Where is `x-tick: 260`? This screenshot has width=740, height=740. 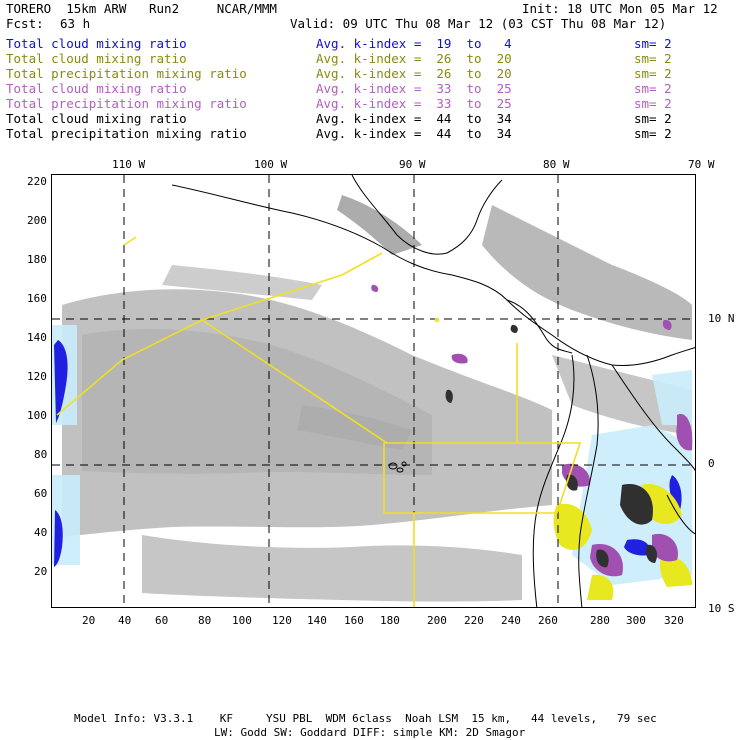
x-tick: 260 is located at coordinates (548, 620).